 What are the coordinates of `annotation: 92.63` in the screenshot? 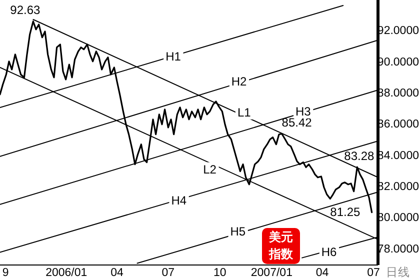 It's located at (25, 10).